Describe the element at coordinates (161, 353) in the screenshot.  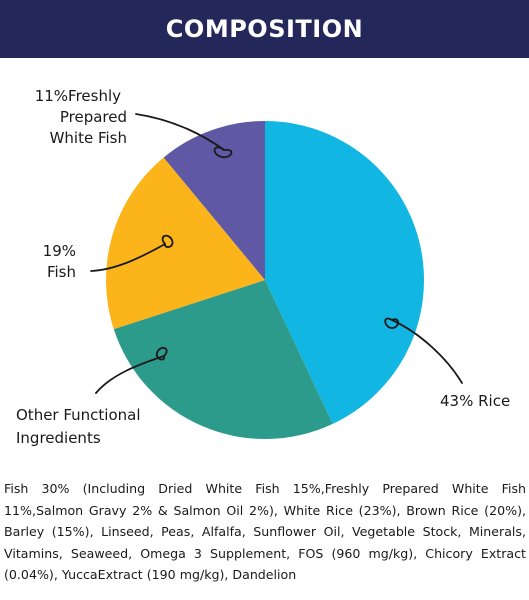
I see `arrow-other-loop` at that location.